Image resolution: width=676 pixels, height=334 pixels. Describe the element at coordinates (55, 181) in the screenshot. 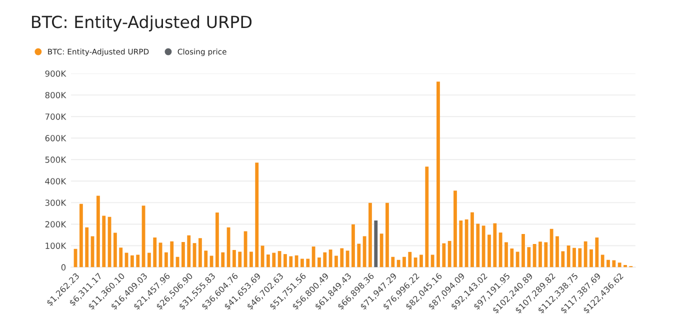

I see `y-tick-label: 400K` at that location.